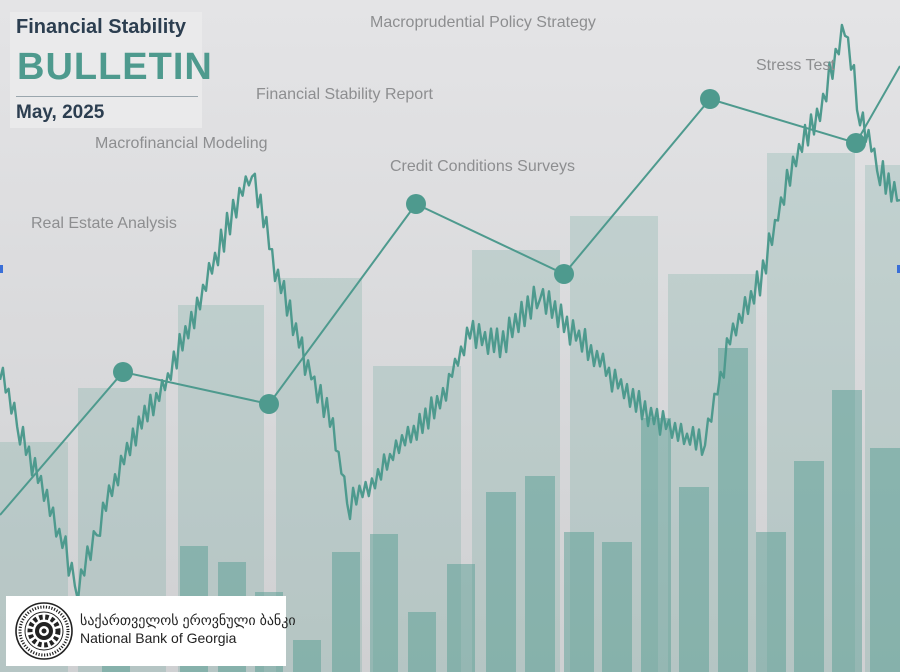 The image size is (900, 672). What do you see at coordinates (483, 22) in the screenshot?
I see `topic-macroprudential: Macroprudential Policy Strategy` at bounding box center [483, 22].